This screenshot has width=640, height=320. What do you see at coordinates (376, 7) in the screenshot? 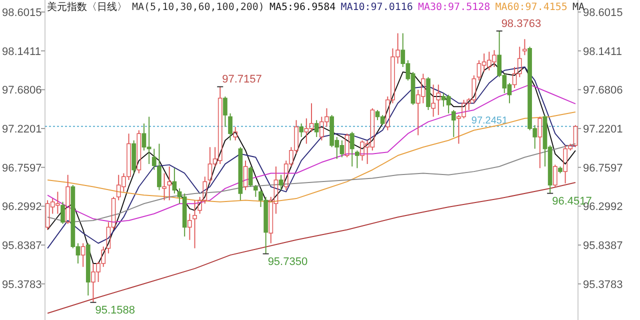
I see `text: MA10:97.0116` at bounding box center [376, 7].